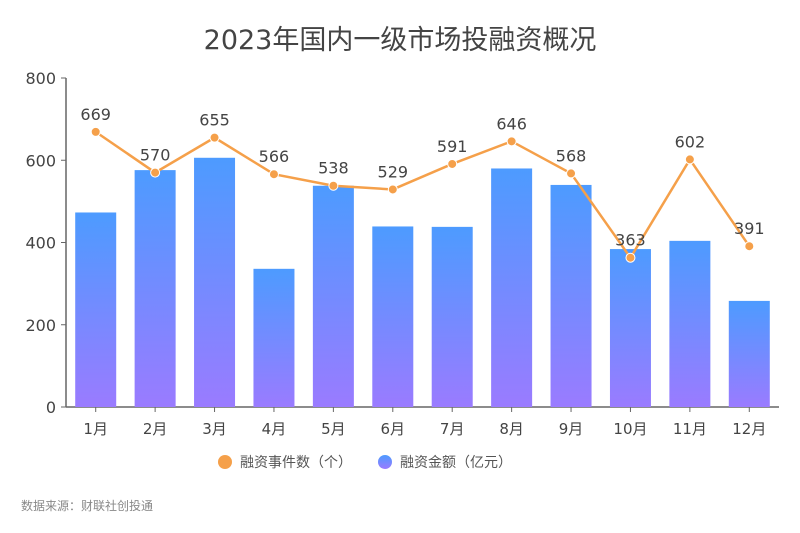  What do you see at coordinates (400, 40) in the screenshot?
I see `chart-title: 2023年国内一级市场投融资概况` at bounding box center [400, 40].